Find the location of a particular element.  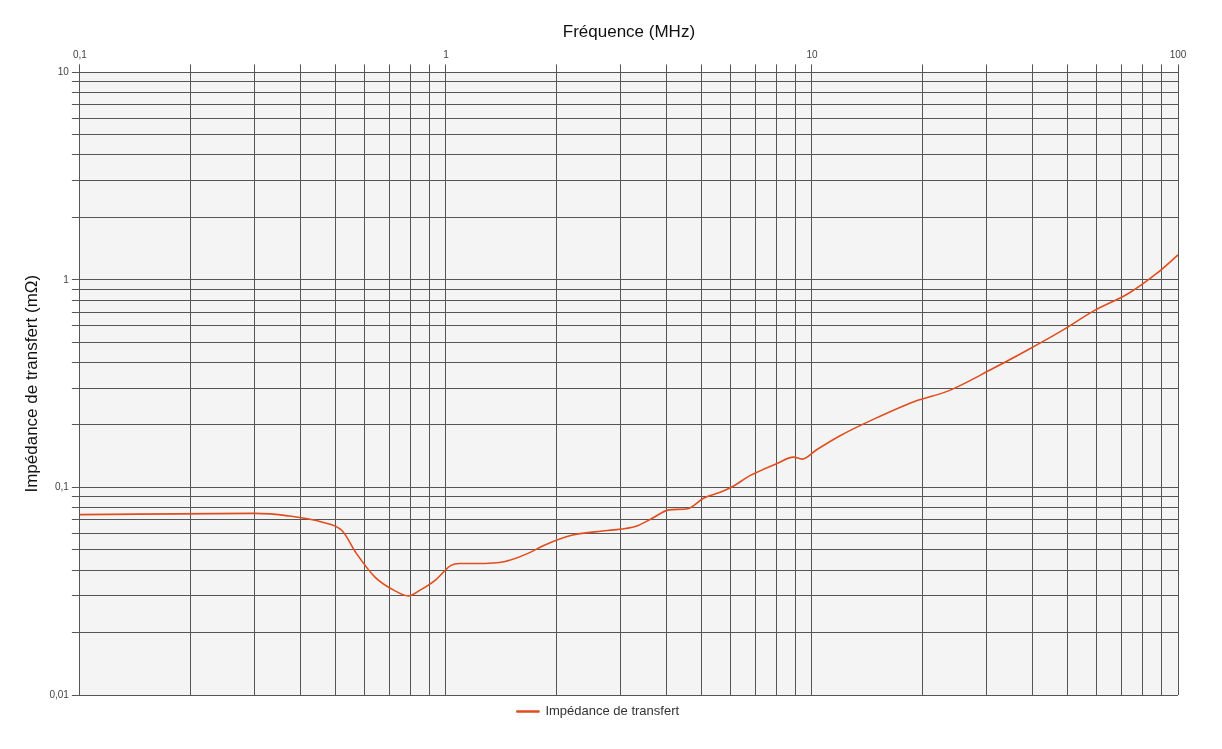

legend-label: Impédance de transfert is located at coordinates (612, 711).